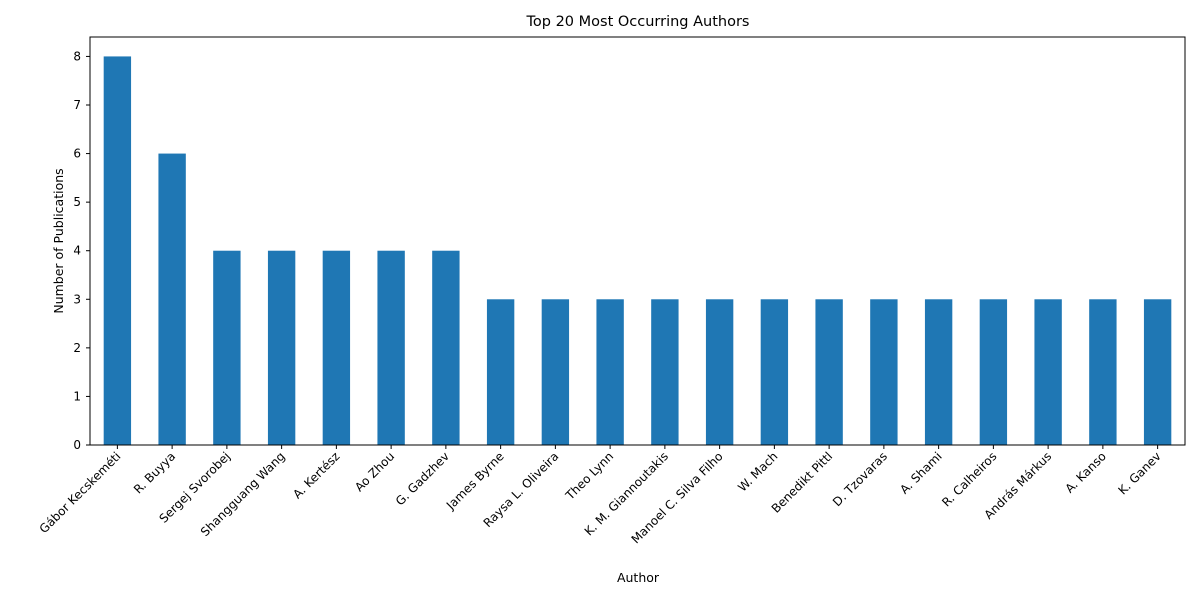 This screenshot has height=600, width=1200. I want to click on y-axis-label: Number of Publications, so click(58, 240).